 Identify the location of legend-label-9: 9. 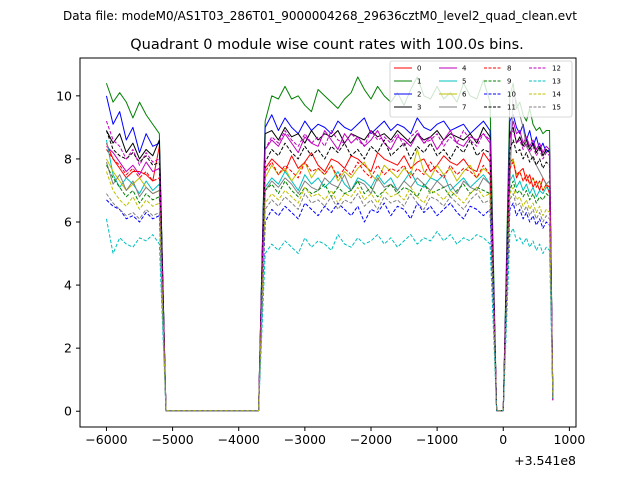
(509, 82).